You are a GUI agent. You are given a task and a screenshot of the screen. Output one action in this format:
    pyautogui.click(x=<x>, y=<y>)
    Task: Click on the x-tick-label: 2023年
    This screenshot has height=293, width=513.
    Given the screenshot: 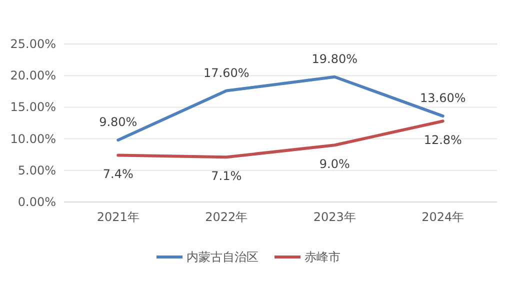 What is the action you would take?
    pyautogui.click(x=334, y=217)
    